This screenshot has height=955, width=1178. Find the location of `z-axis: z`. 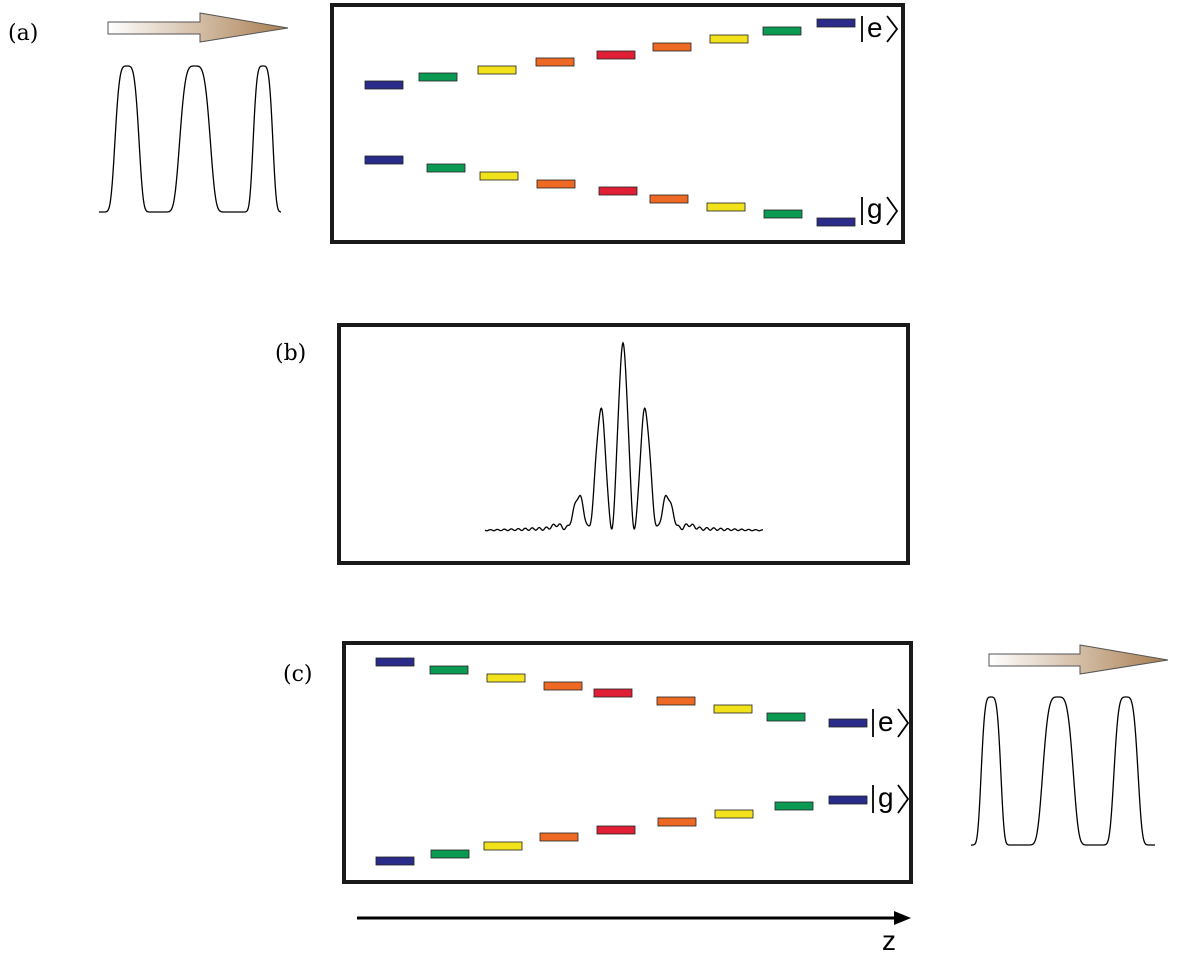

z-axis: z is located at coordinates (634, 933).